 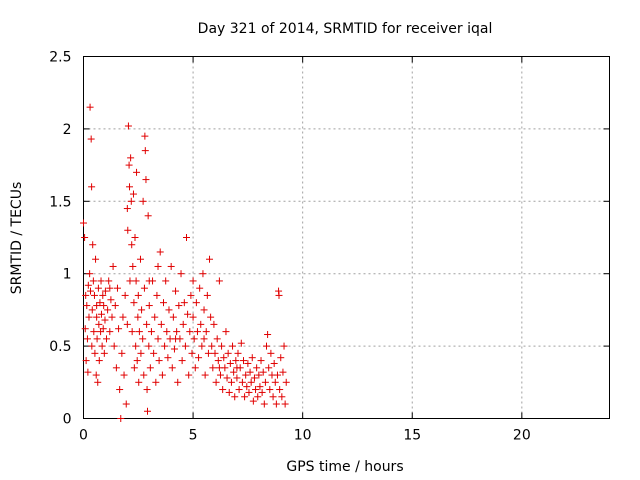 What do you see at coordinates (60, 347) in the screenshot?
I see `y-tick-label: 0.5` at bounding box center [60, 347].